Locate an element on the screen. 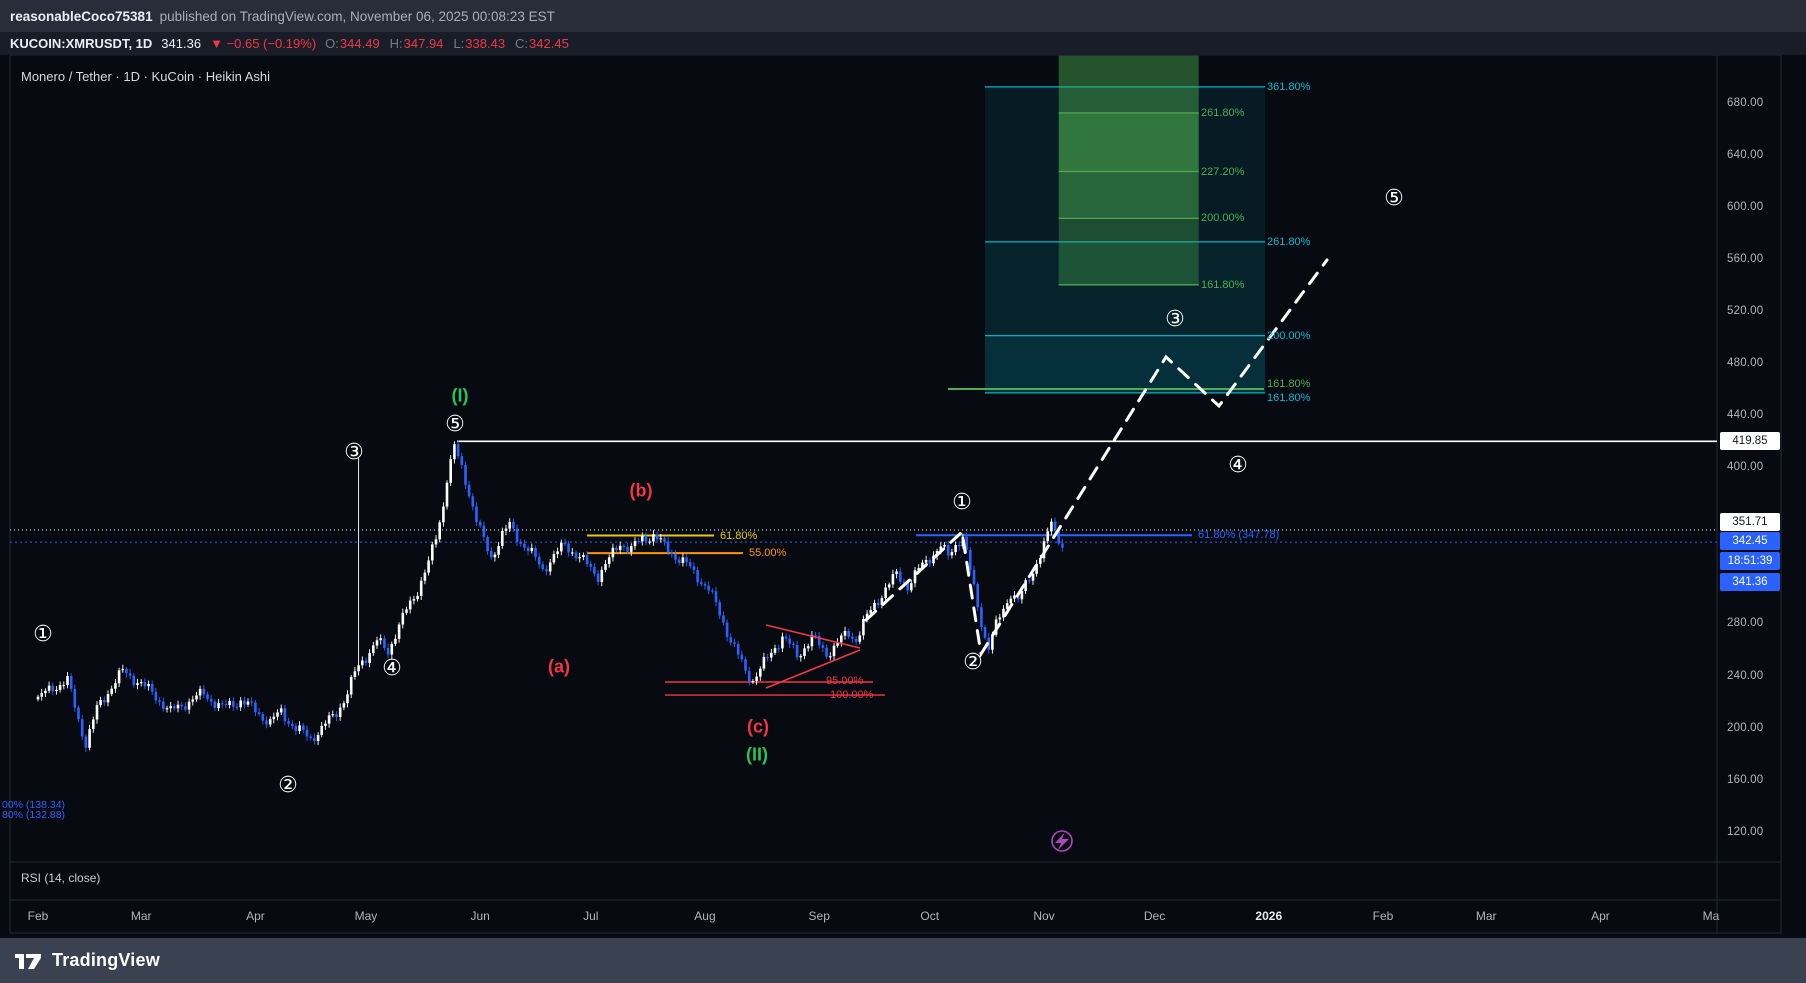  lightning-bolt-icon is located at coordinates (1062, 841).